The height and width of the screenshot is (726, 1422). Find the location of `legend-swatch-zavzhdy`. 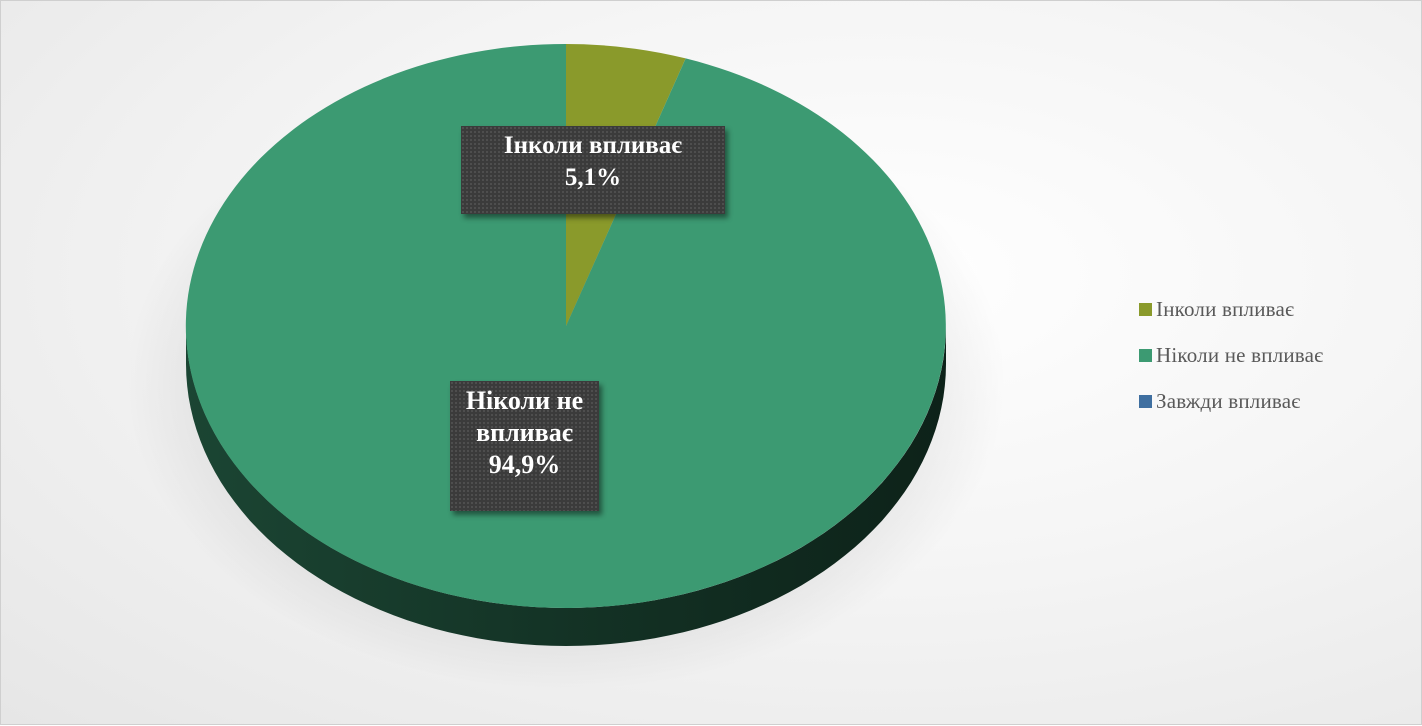

legend-swatch-zavzhdy is located at coordinates (1145, 401).